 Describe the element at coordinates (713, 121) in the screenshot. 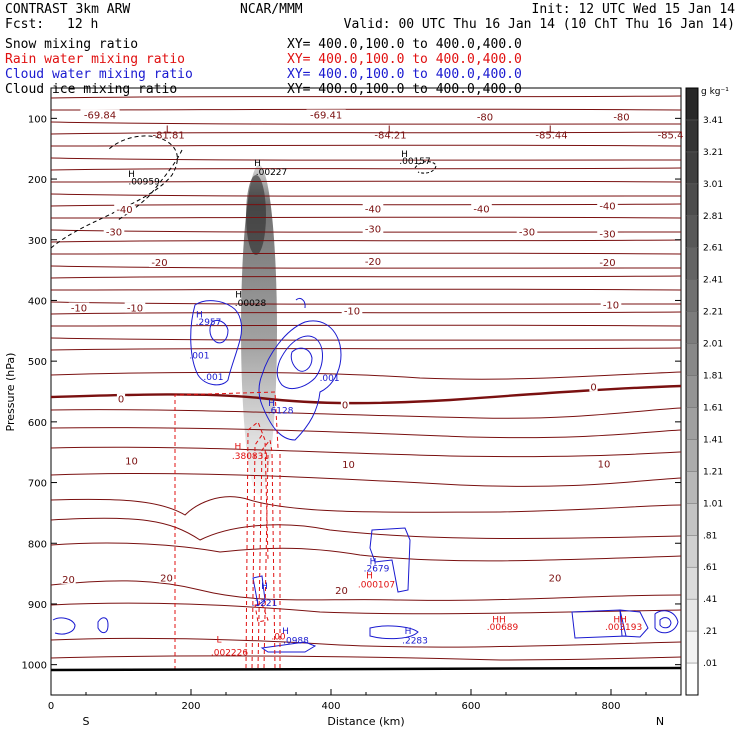

I see `colorbar-level-label: 3.41` at that location.